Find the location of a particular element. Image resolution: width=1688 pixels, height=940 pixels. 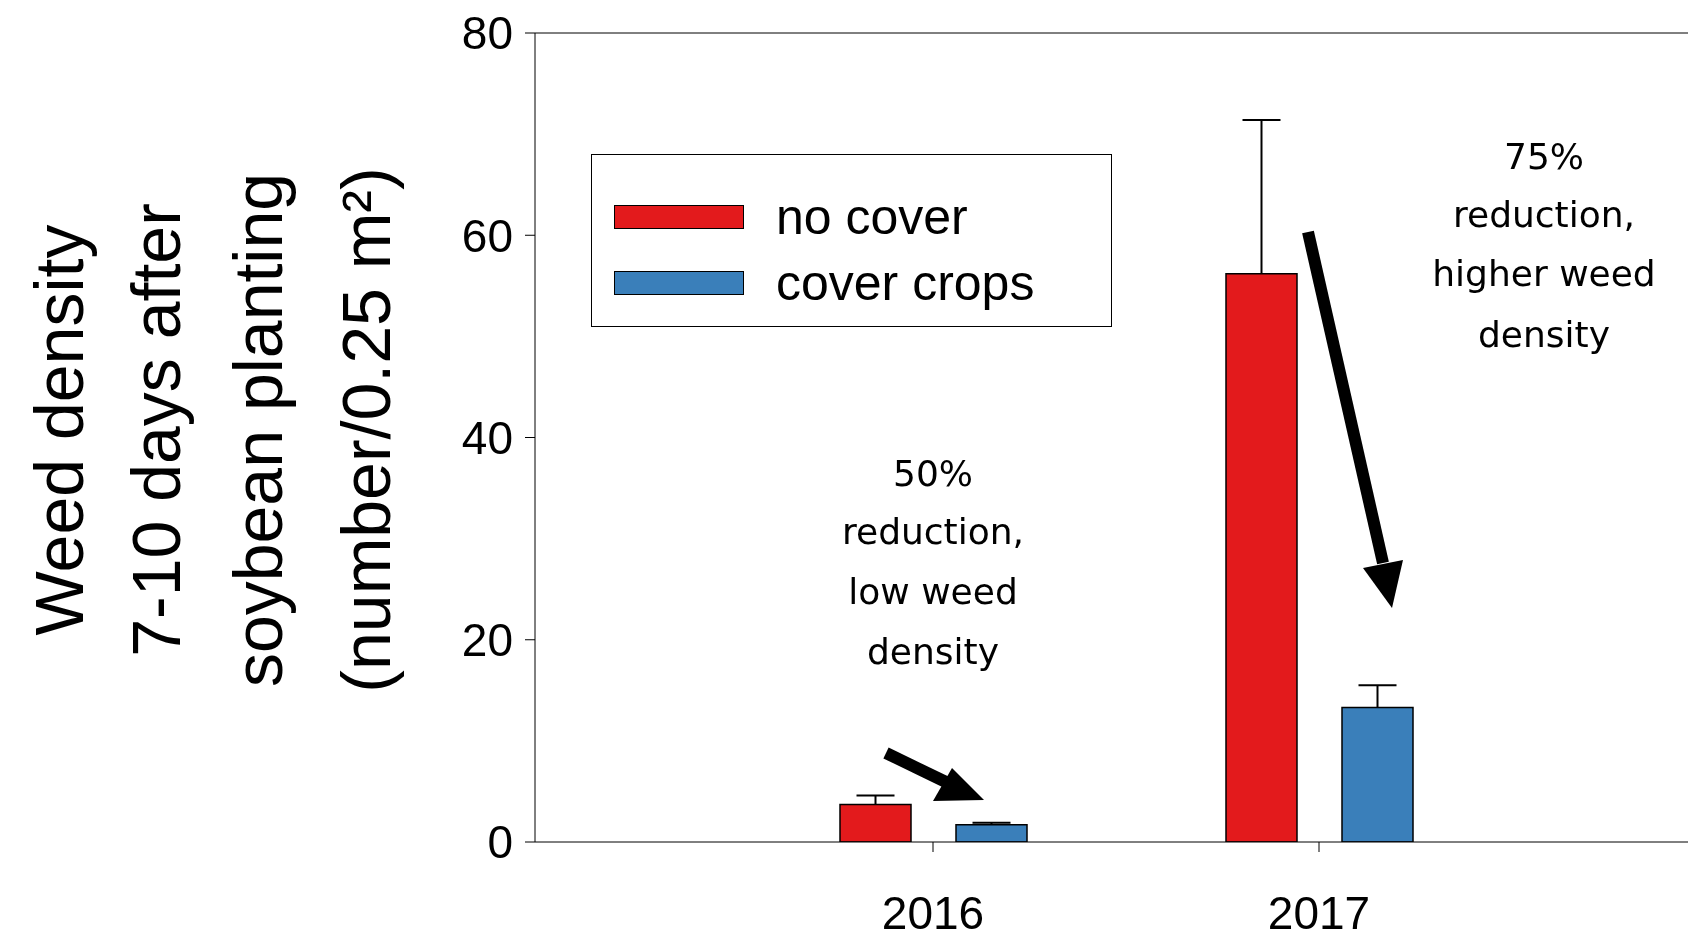

x-tick-label: 2016 is located at coordinates (933, 912).